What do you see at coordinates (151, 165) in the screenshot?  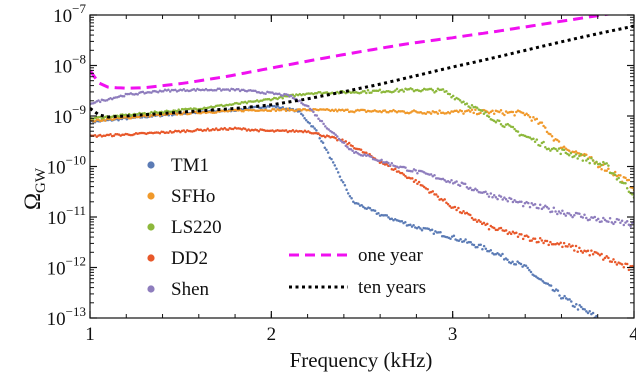 I see `legend-marker-tm1` at bounding box center [151, 165].